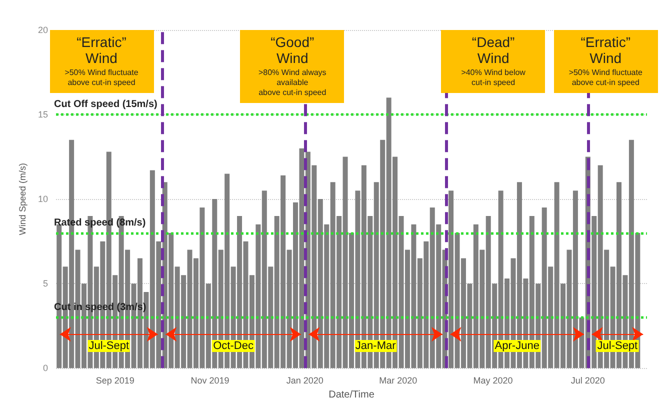 This screenshot has width=669, height=413. I want to click on note-box: “Dead” Wind >40% Wind below cut-in speed, so click(493, 61).